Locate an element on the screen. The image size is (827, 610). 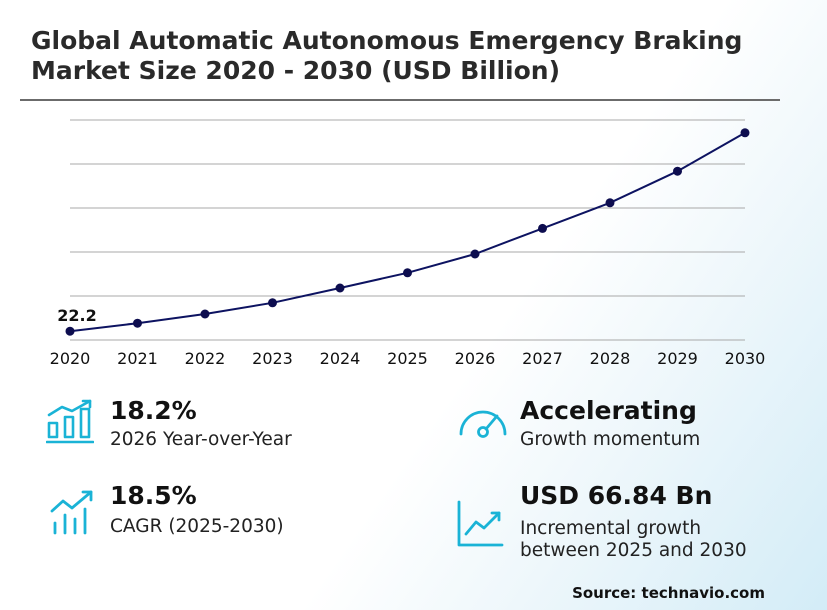
trend-bars-icon is located at coordinates (71, 512).